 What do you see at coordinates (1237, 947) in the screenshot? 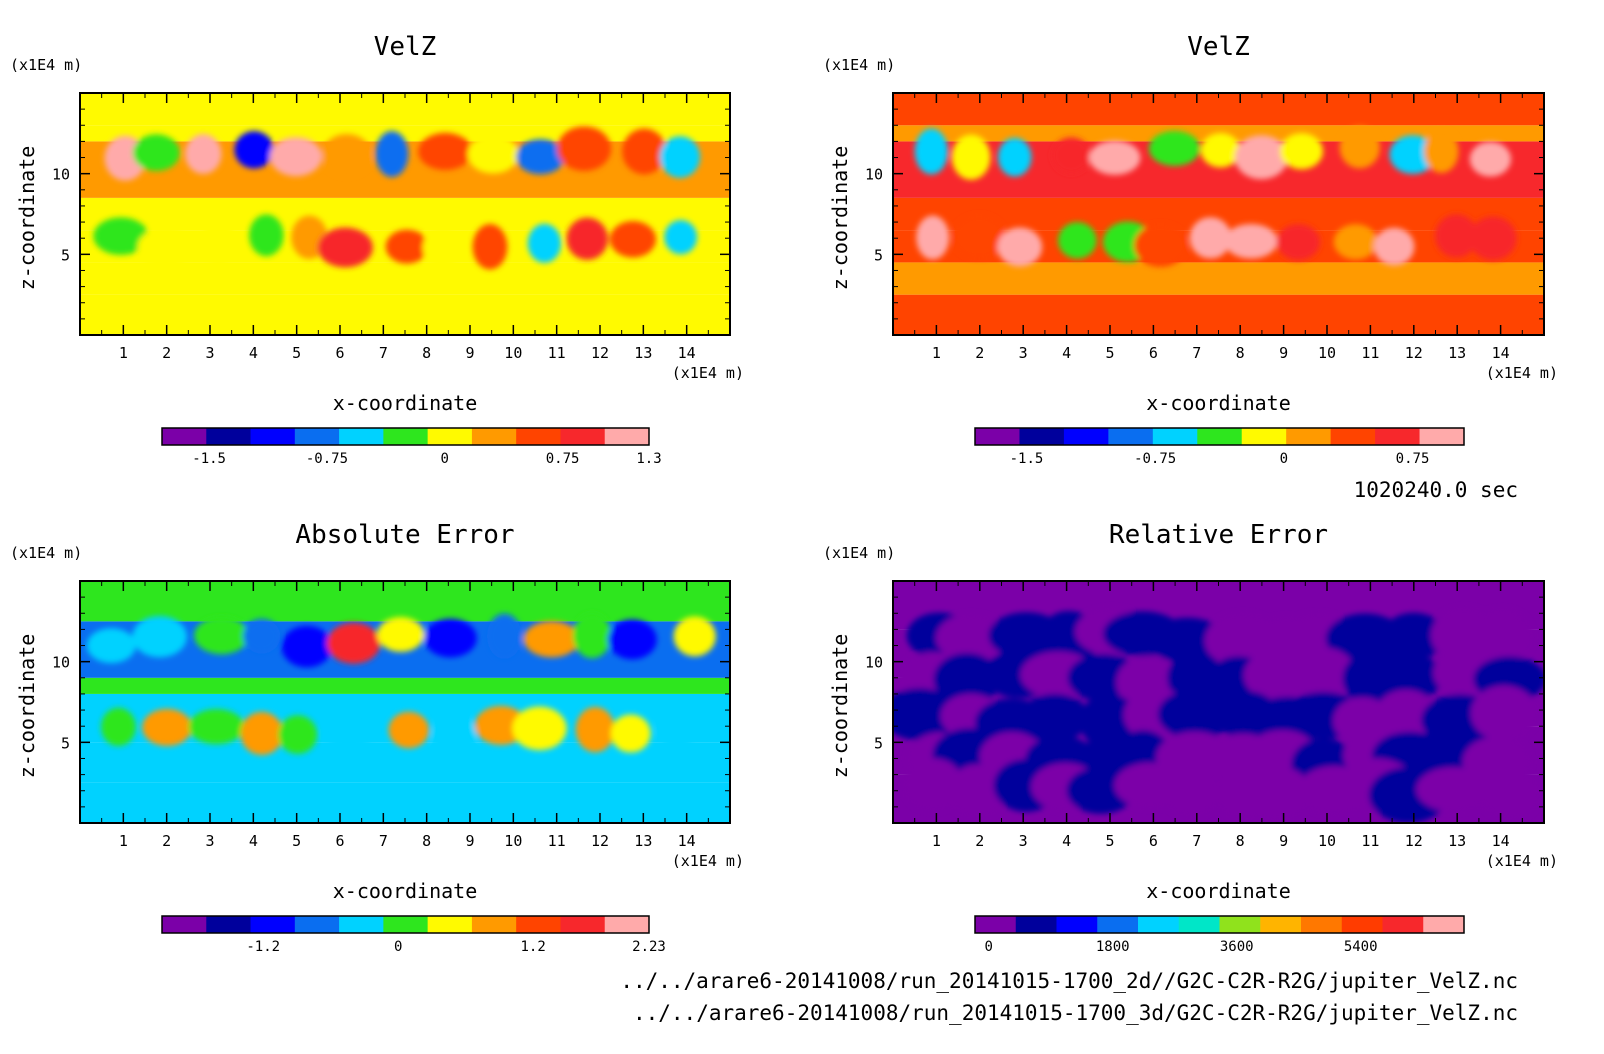
I see `colorbar-tick-label: 3600` at bounding box center [1237, 947].